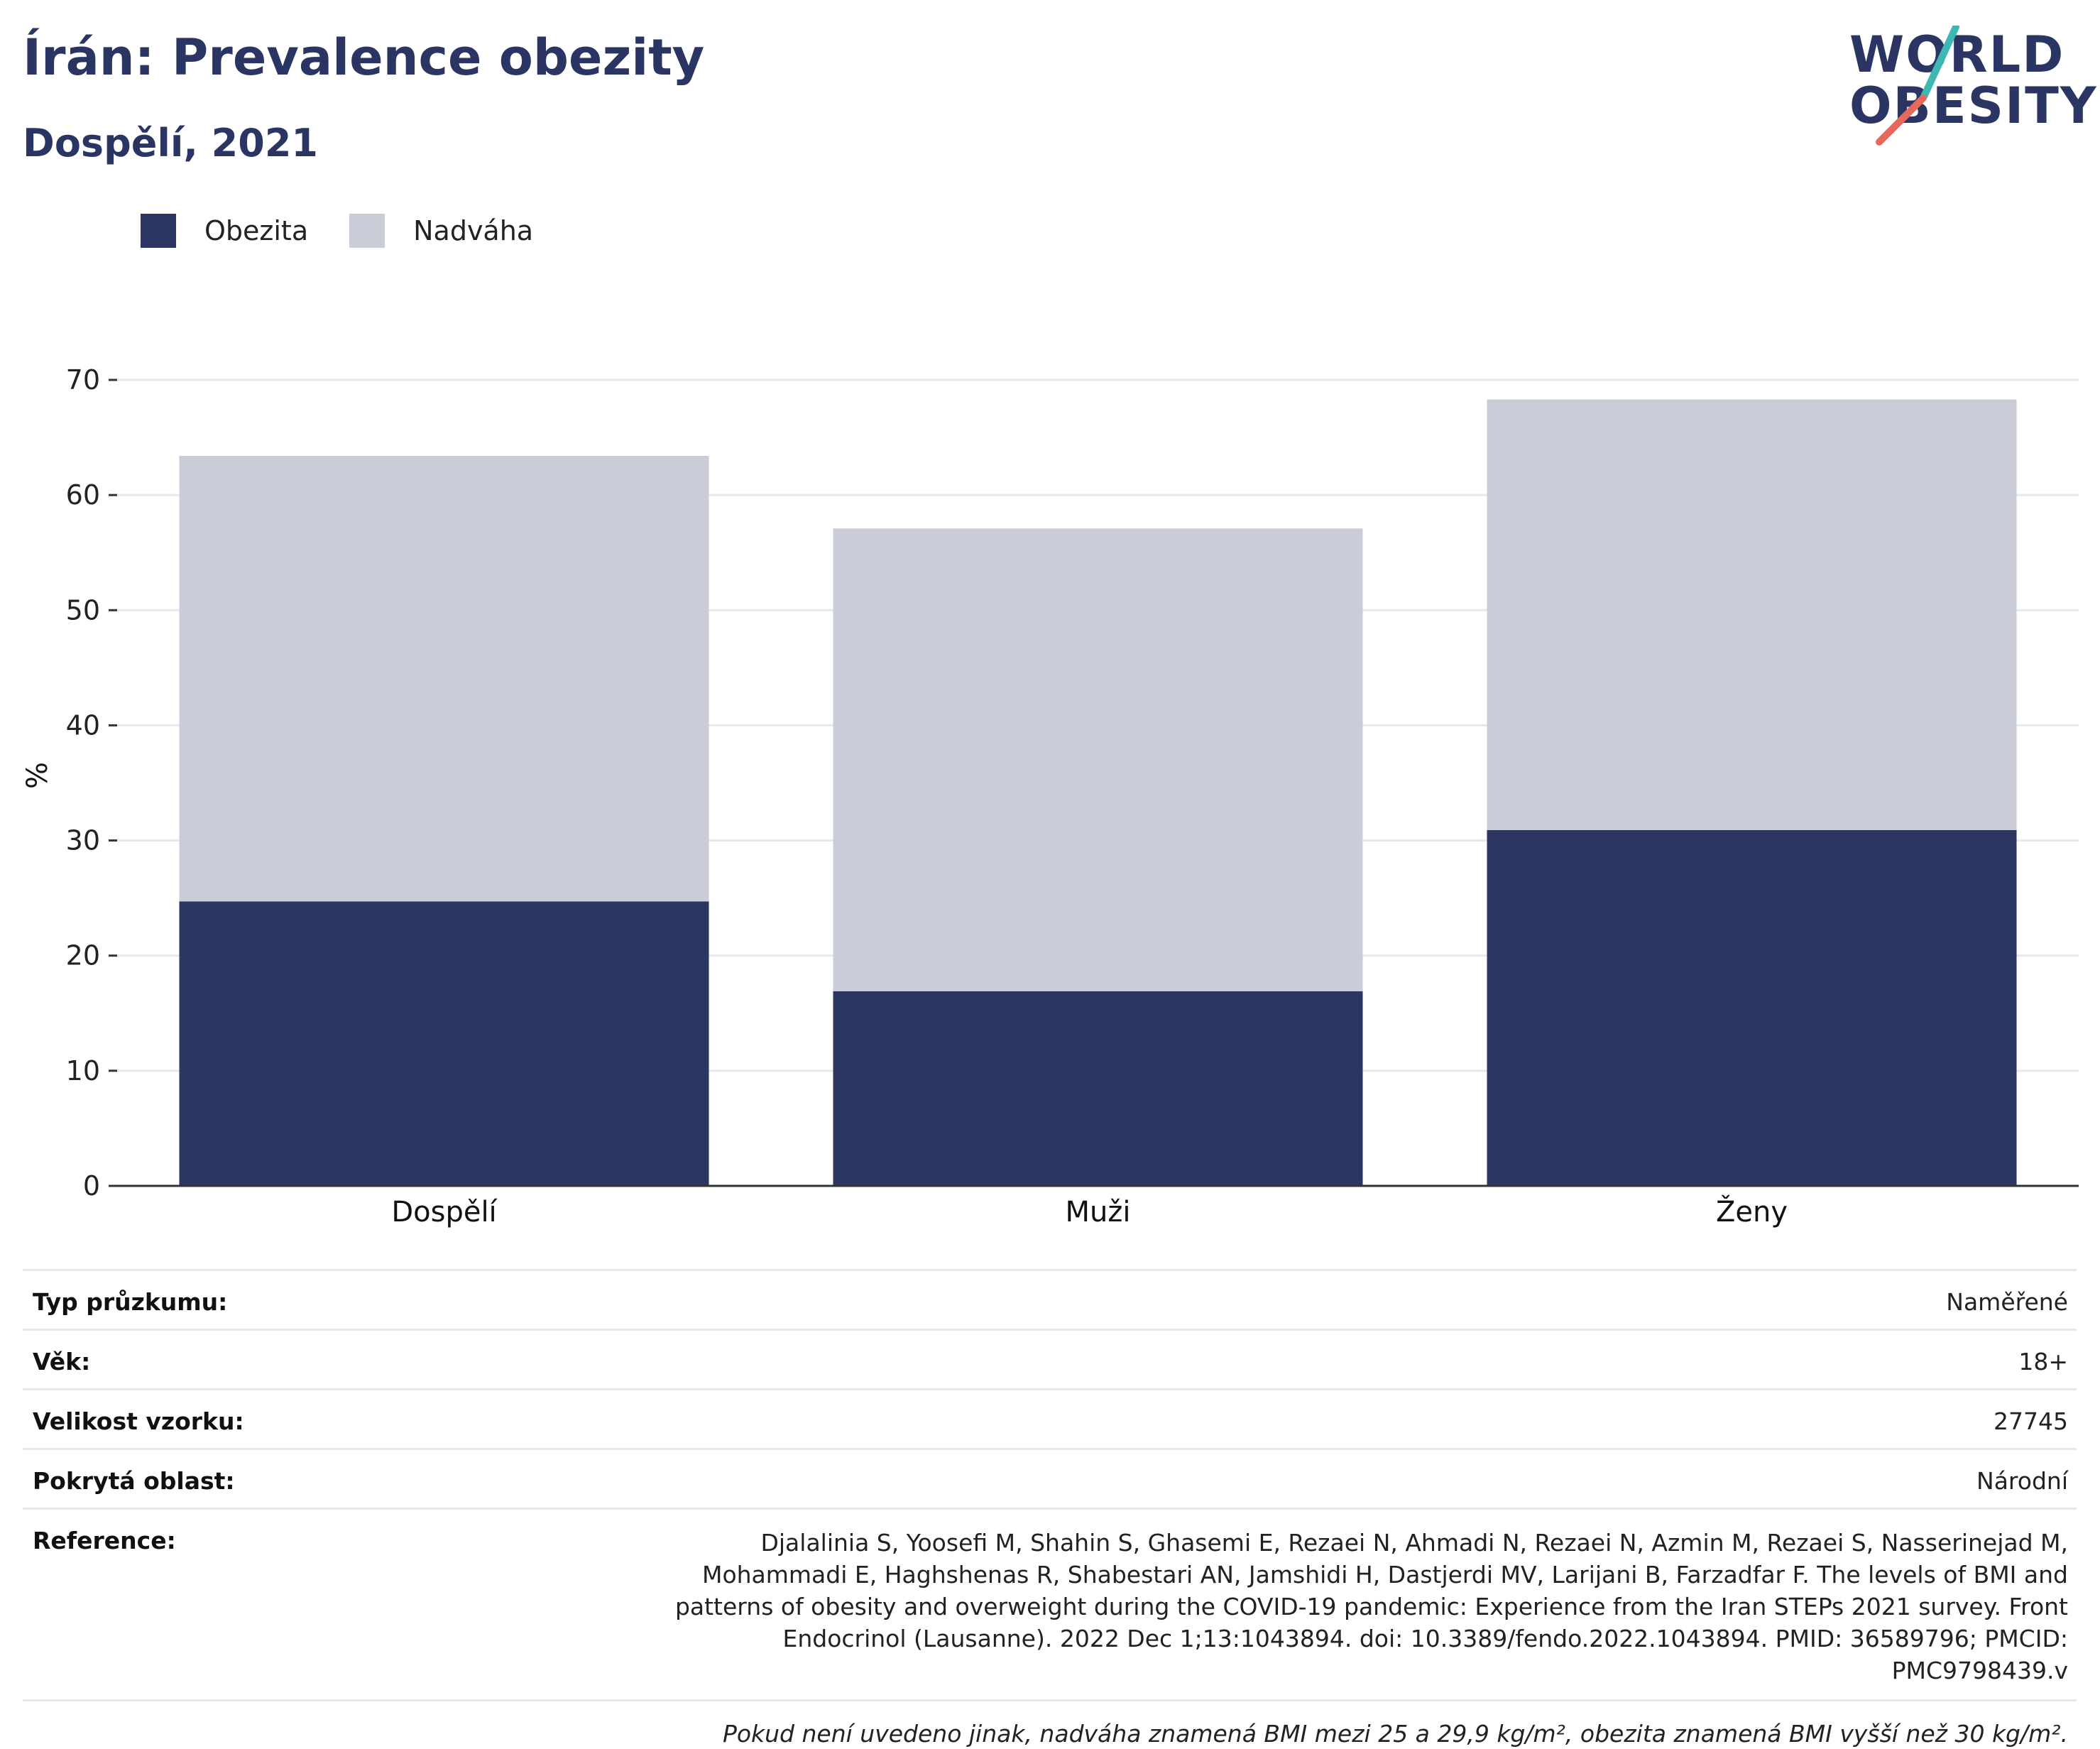 This screenshot has width=2100, height=1749. What do you see at coordinates (1050, 1300) in the screenshot?
I see `info-row-survey-type: Typ průzkumu: Naměřené` at bounding box center [1050, 1300].